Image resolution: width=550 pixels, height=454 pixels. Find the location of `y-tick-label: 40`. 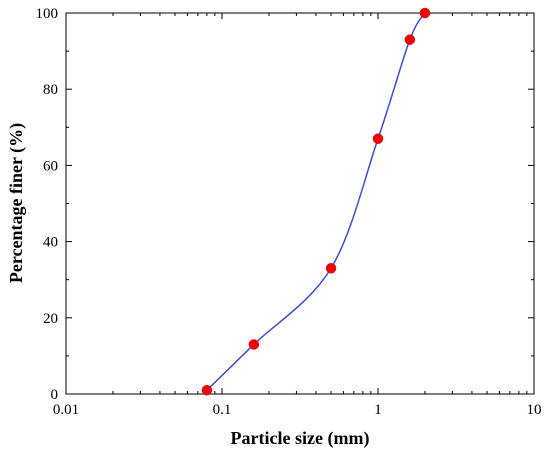

y-tick-label: 40 is located at coordinates (50, 243).